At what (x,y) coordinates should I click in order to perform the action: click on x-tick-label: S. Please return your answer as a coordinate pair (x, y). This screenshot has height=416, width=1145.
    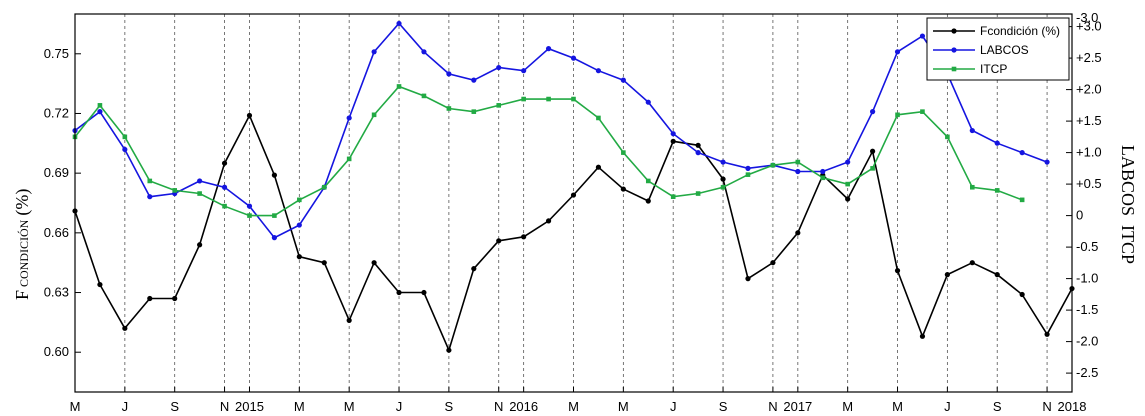
    Looking at the image, I should click on (174, 406).